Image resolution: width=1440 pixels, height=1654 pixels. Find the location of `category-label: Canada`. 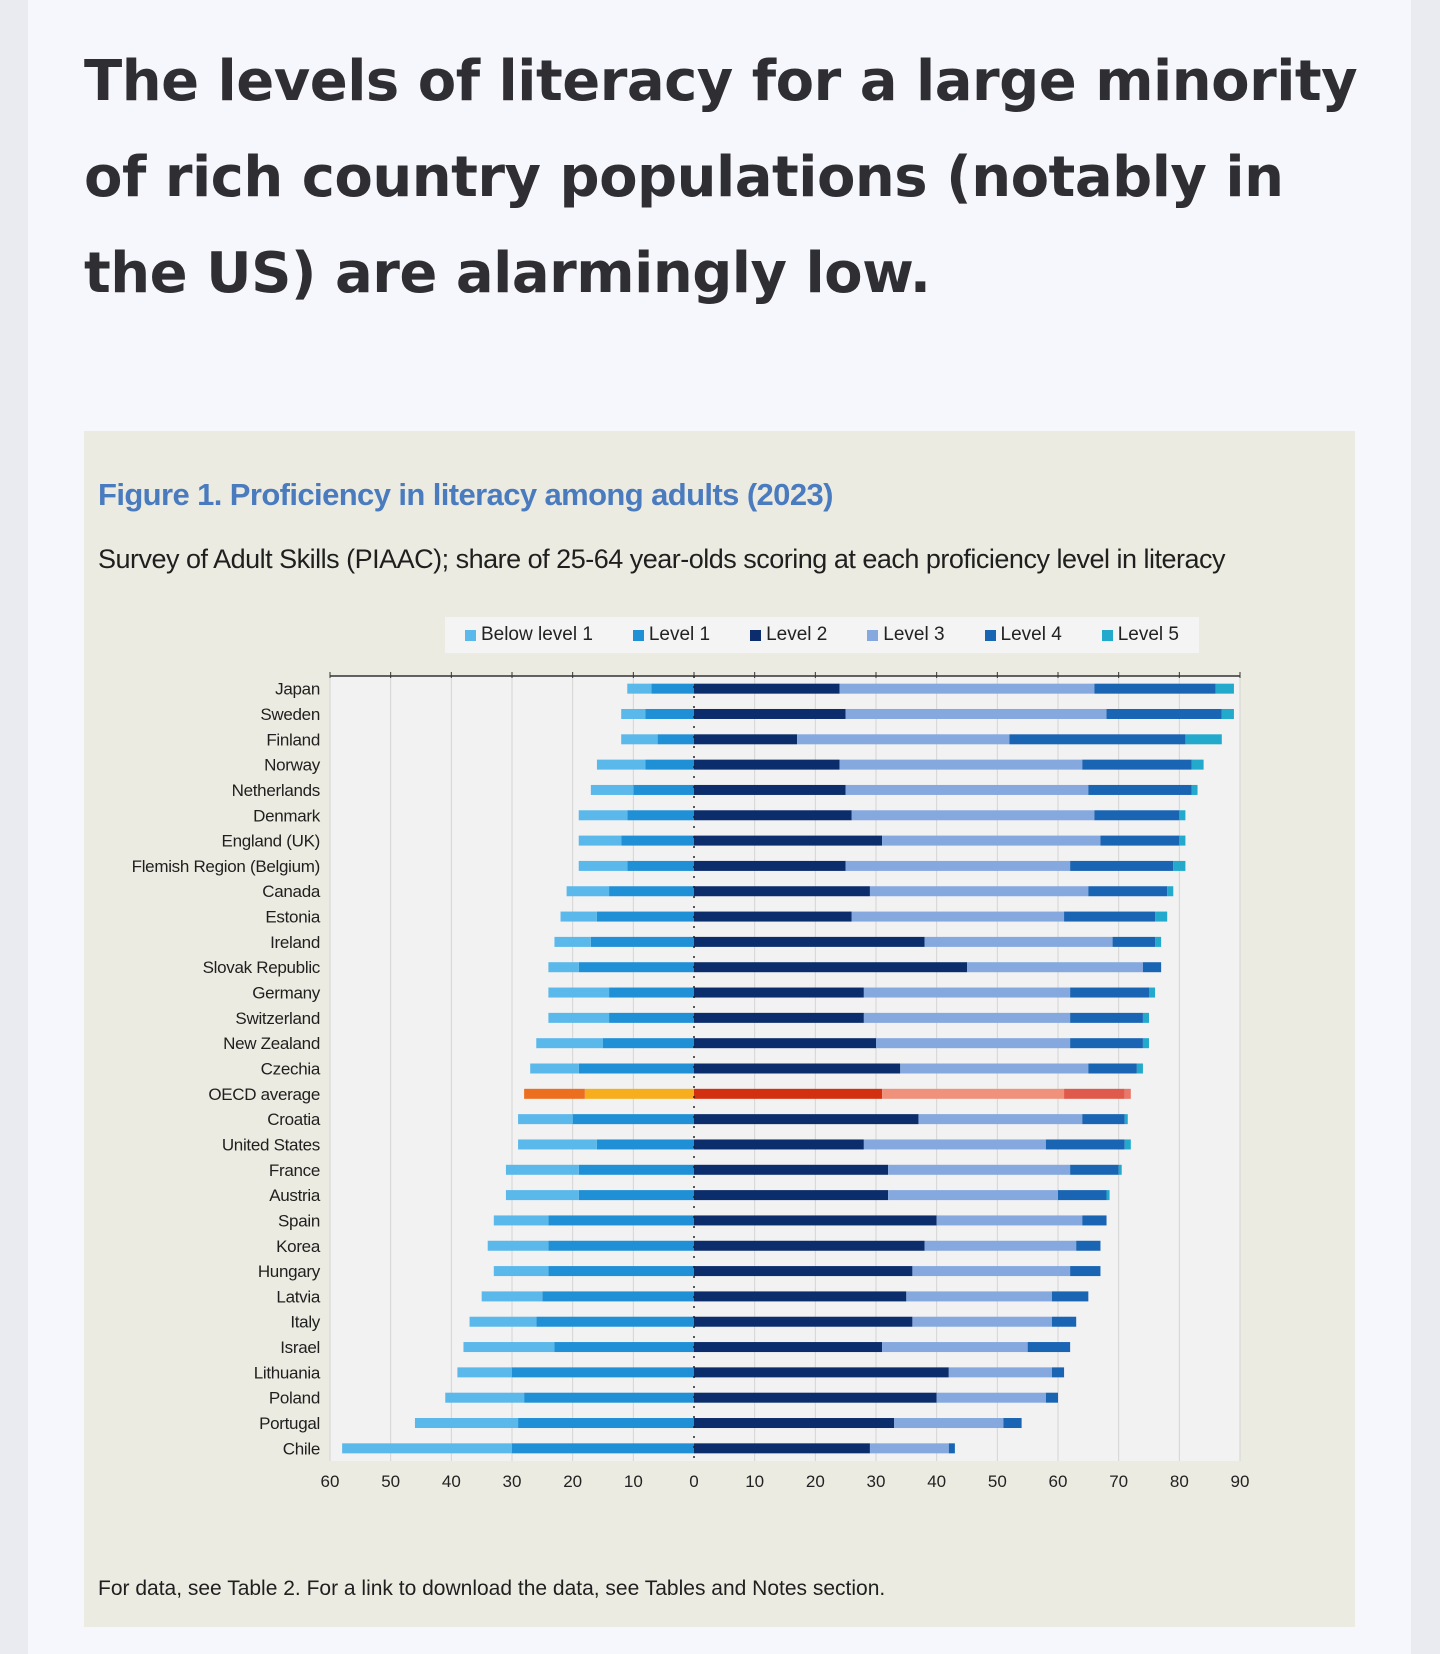

category-label: Canada is located at coordinates (291, 891).